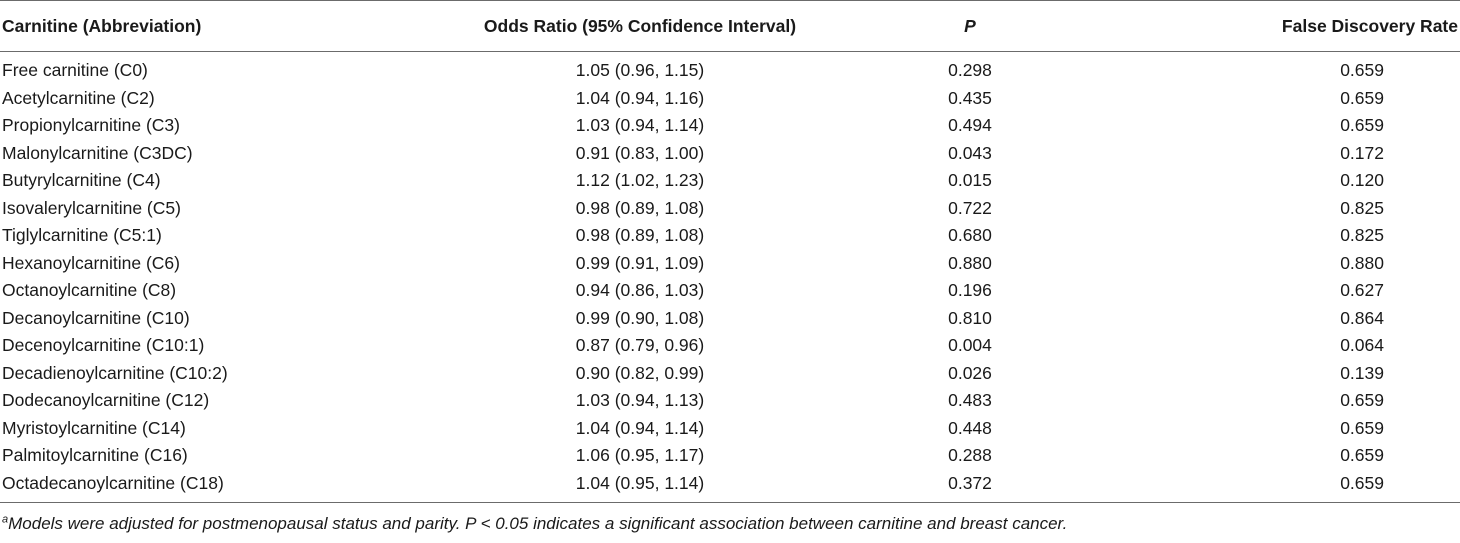 Image resolution: width=1460 pixels, height=543 pixels. What do you see at coordinates (1362, 152) in the screenshot?
I see `cell-fdr: 0.172` at bounding box center [1362, 152].